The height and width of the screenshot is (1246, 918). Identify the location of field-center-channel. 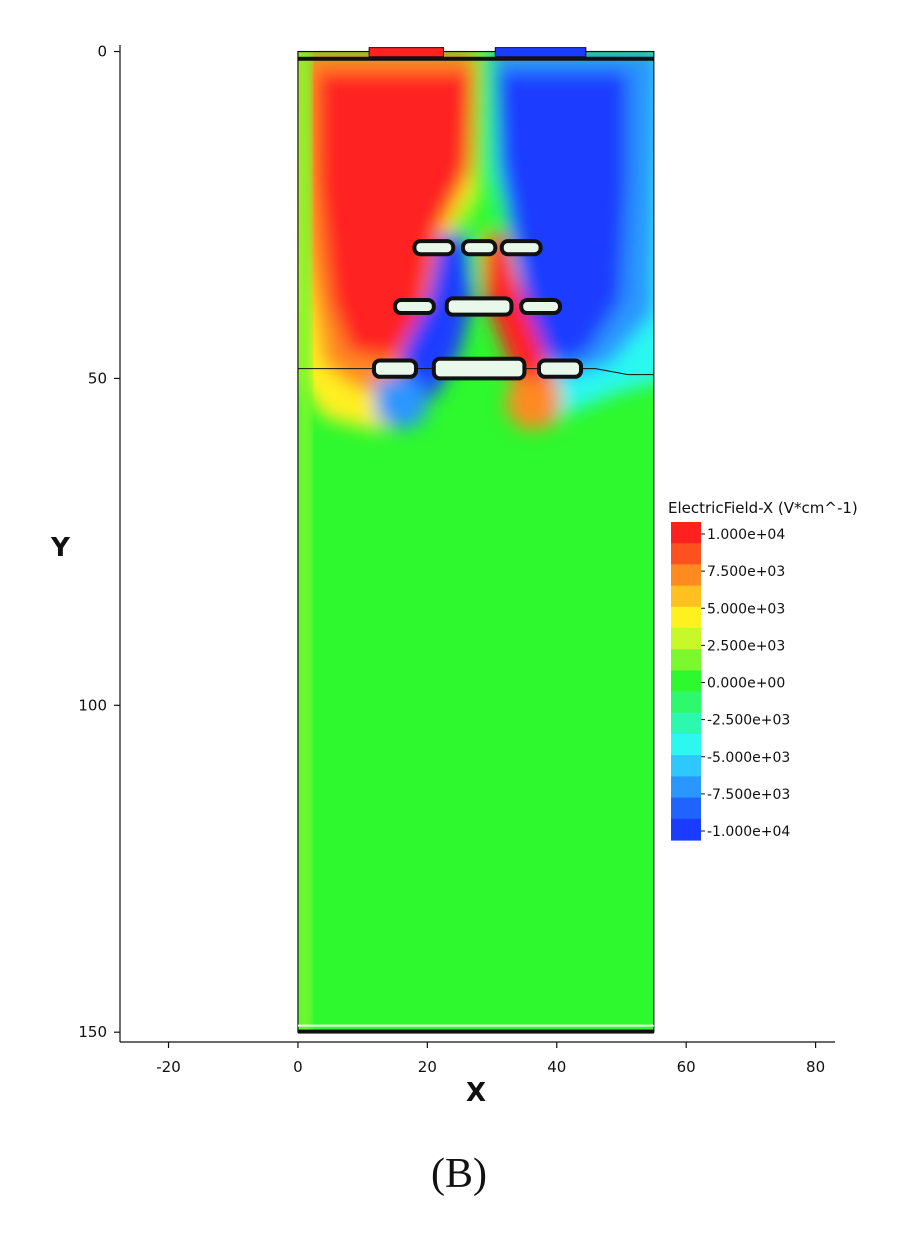
(480, 169).